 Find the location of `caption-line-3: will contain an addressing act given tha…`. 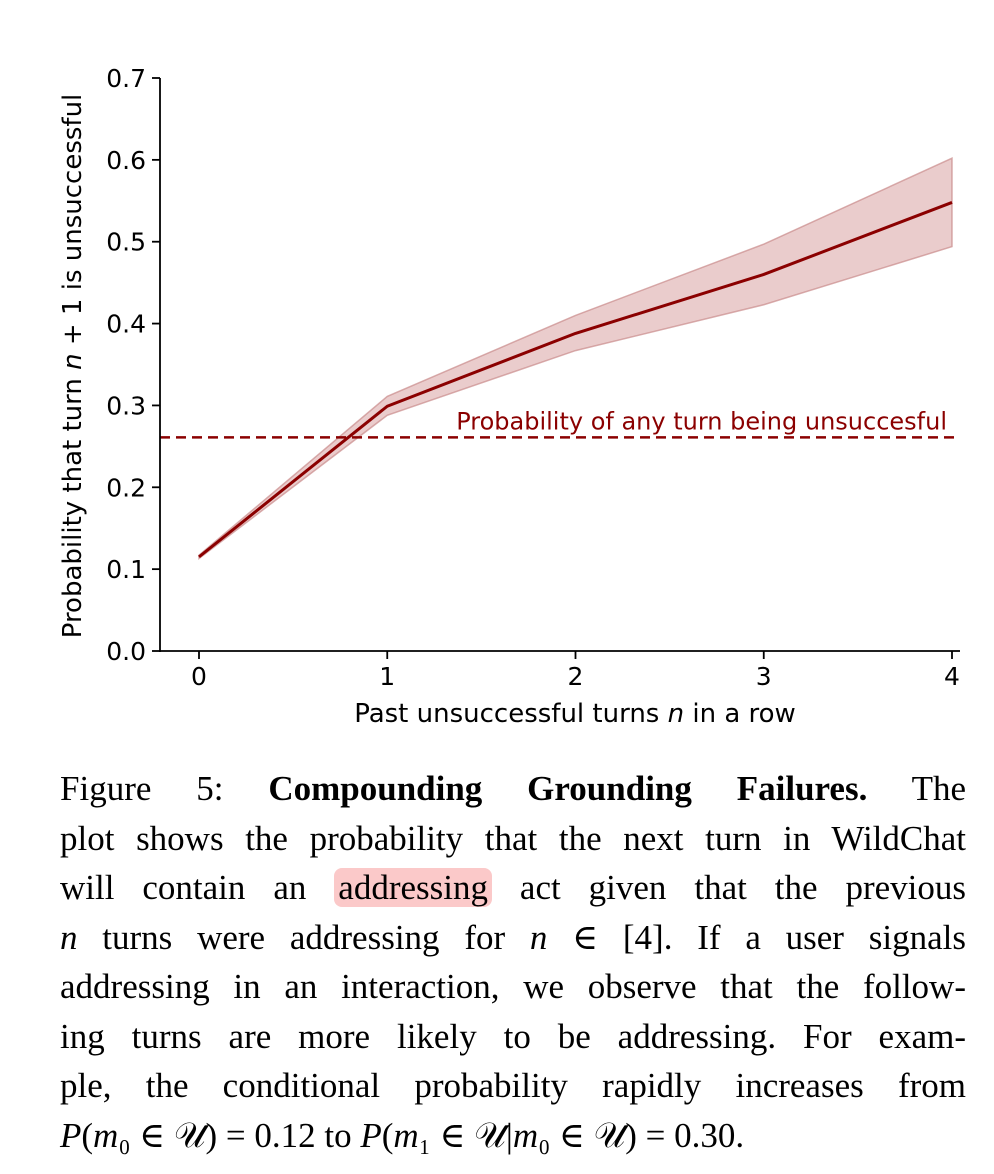

caption-line-3: will contain an addressing act given tha… is located at coordinates (513, 888).